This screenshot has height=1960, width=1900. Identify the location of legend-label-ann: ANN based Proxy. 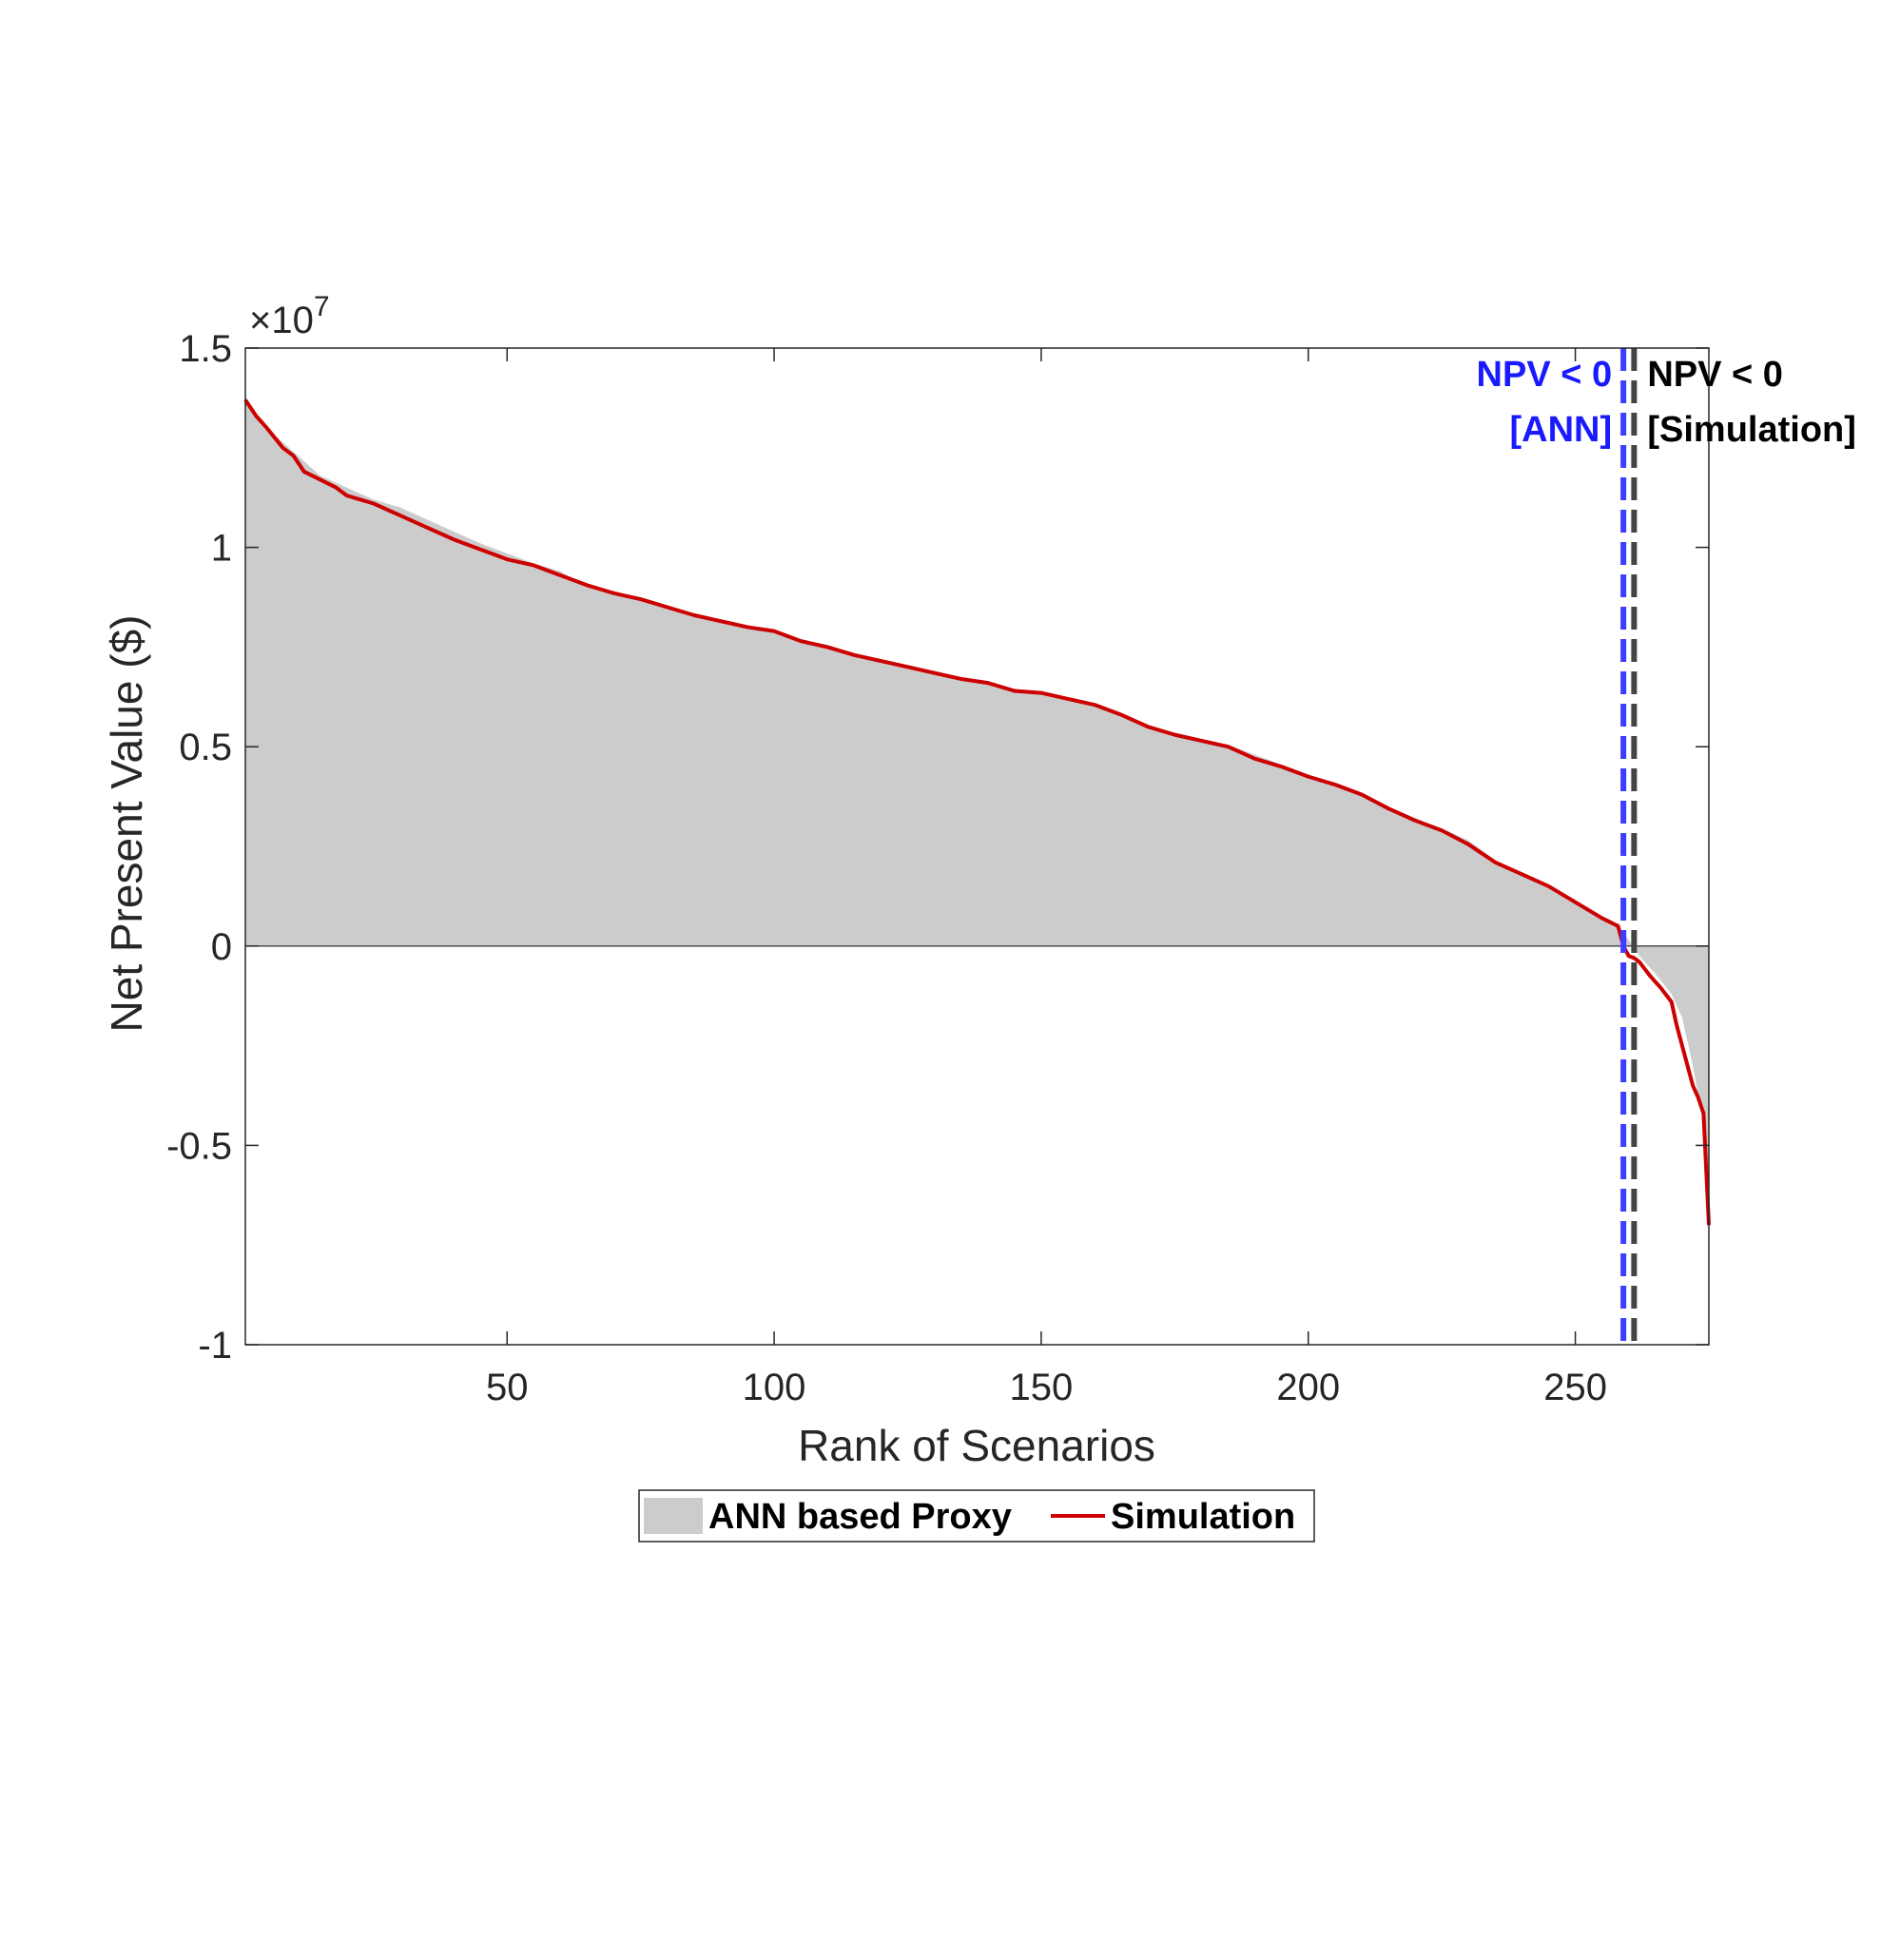
(860, 1517).